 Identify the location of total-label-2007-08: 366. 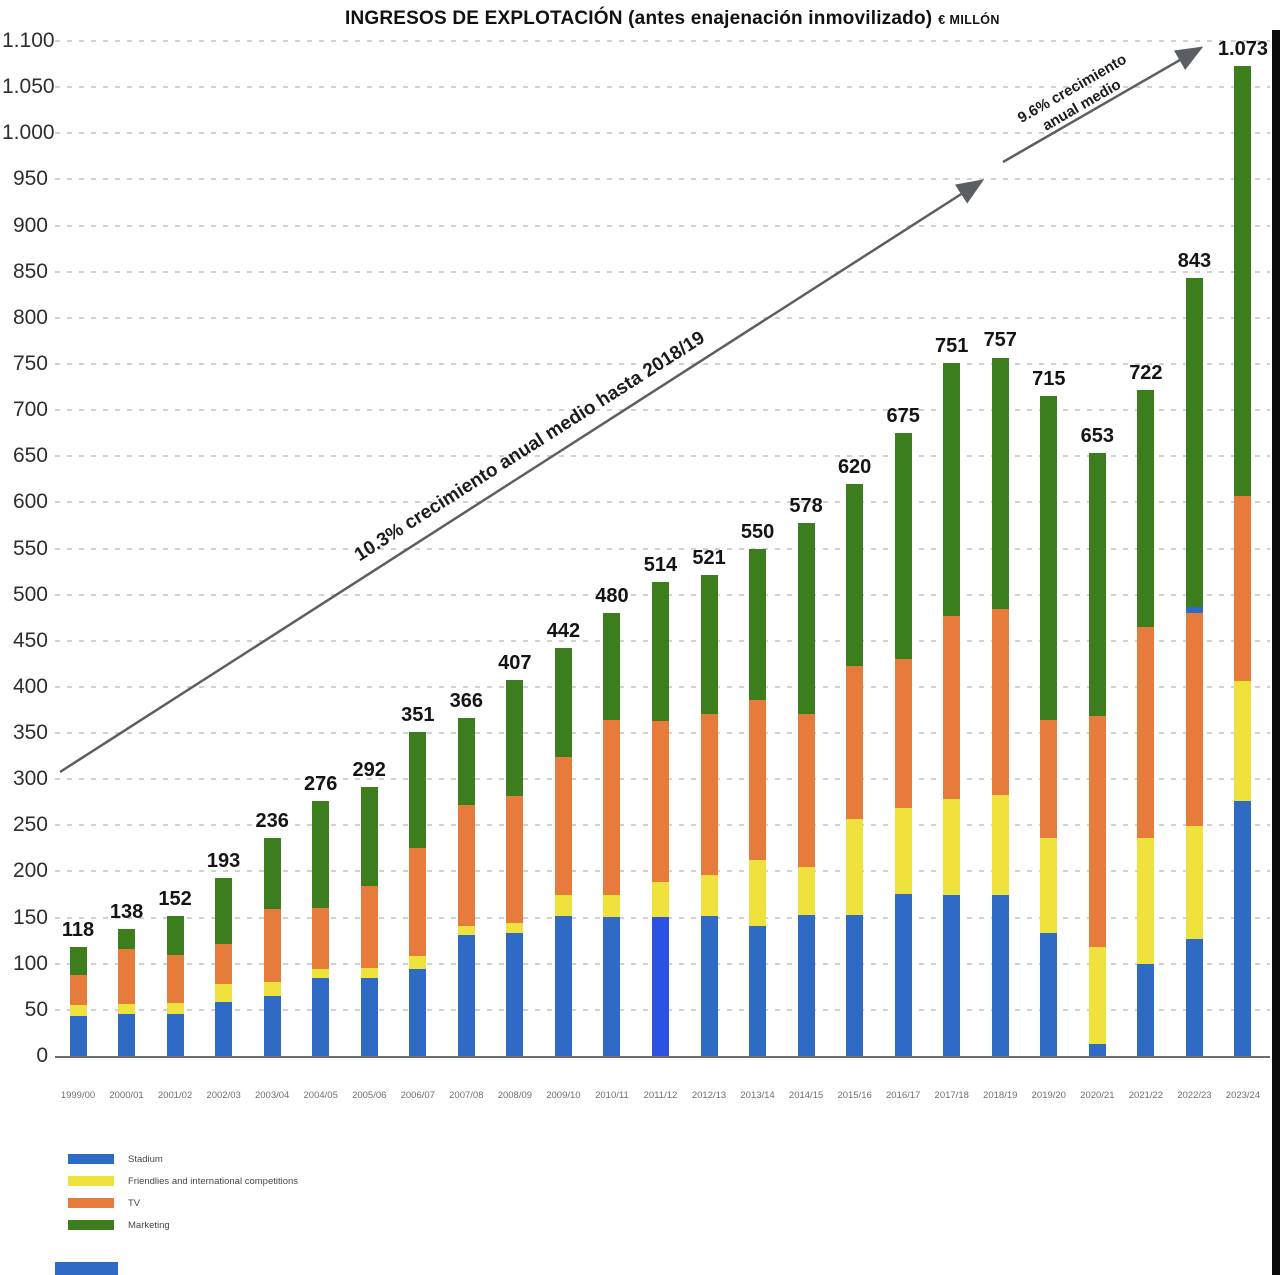
(466, 701).